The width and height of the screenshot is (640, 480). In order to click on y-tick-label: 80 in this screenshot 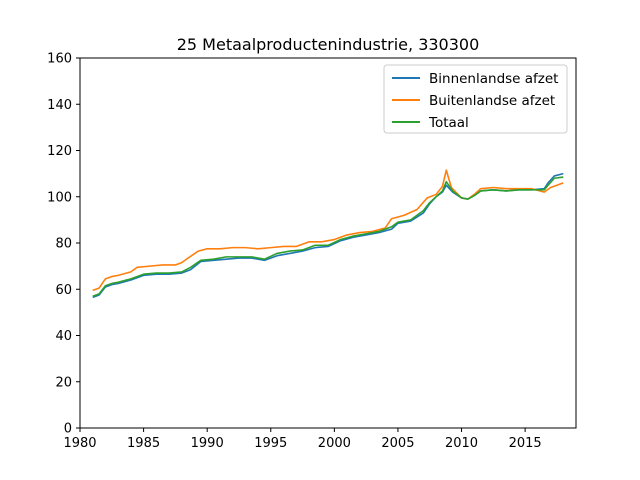, I will do `click(63, 244)`.